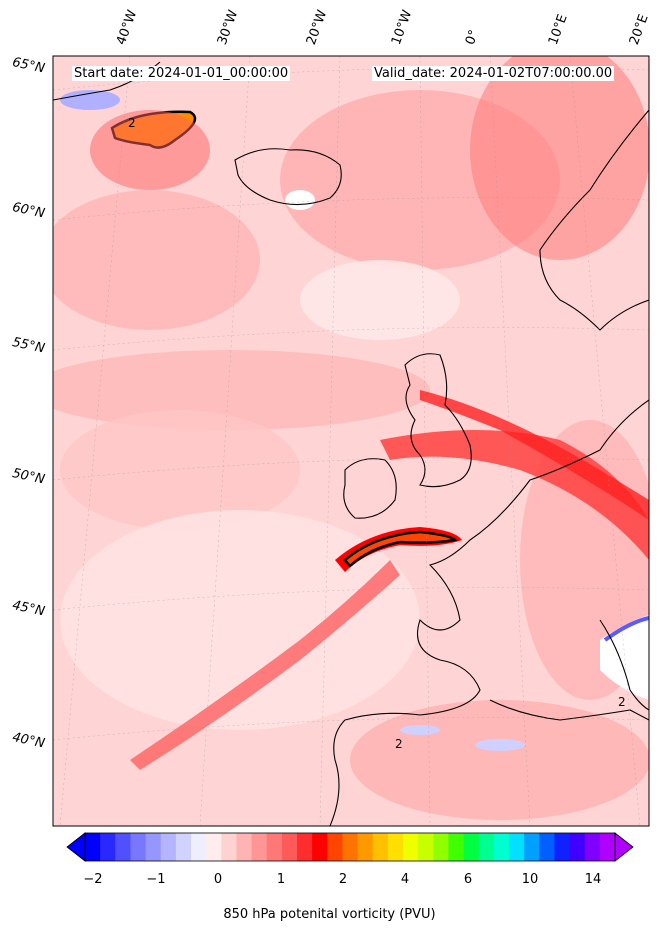 The image size is (659, 936). What do you see at coordinates (624, 847) in the screenshot?
I see `colorbar-extend-max` at bounding box center [624, 847].